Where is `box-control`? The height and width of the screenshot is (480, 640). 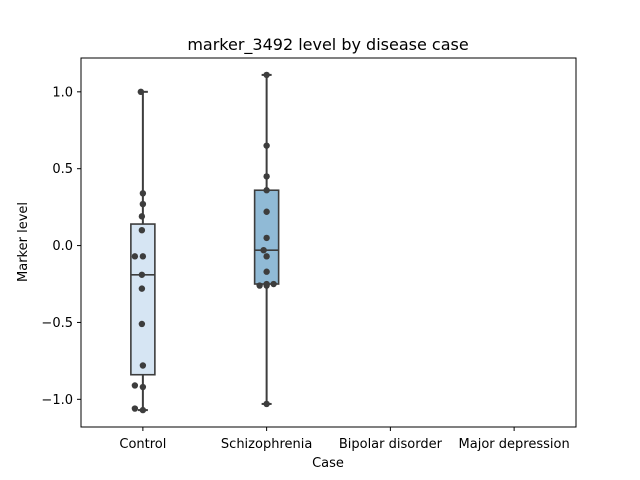
box-control is located at coordinates (143, 251).